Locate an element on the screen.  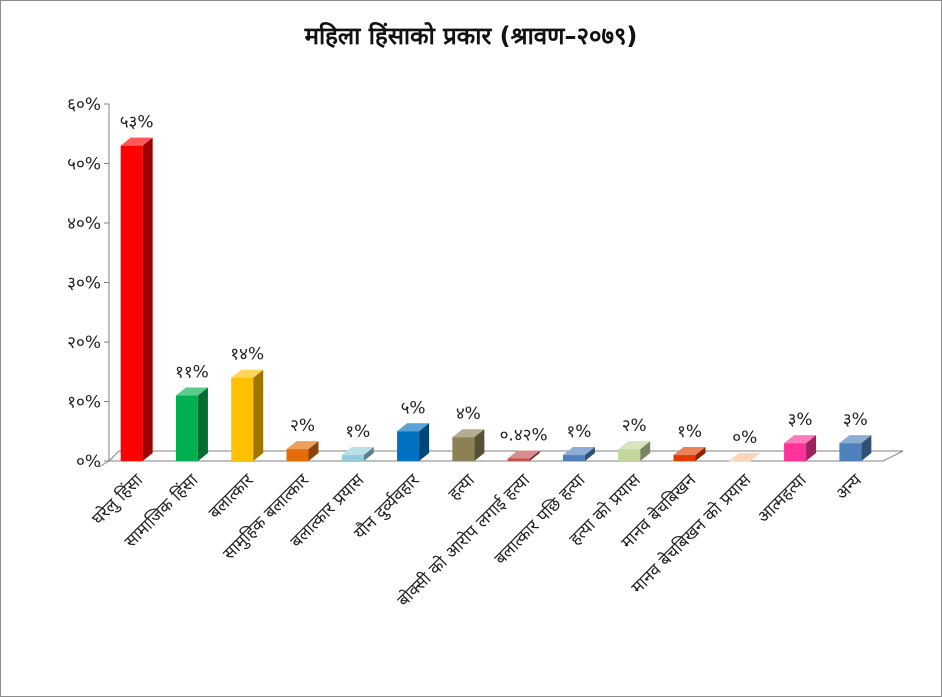
category-label: हत्या is located at coordinates (462, 487).